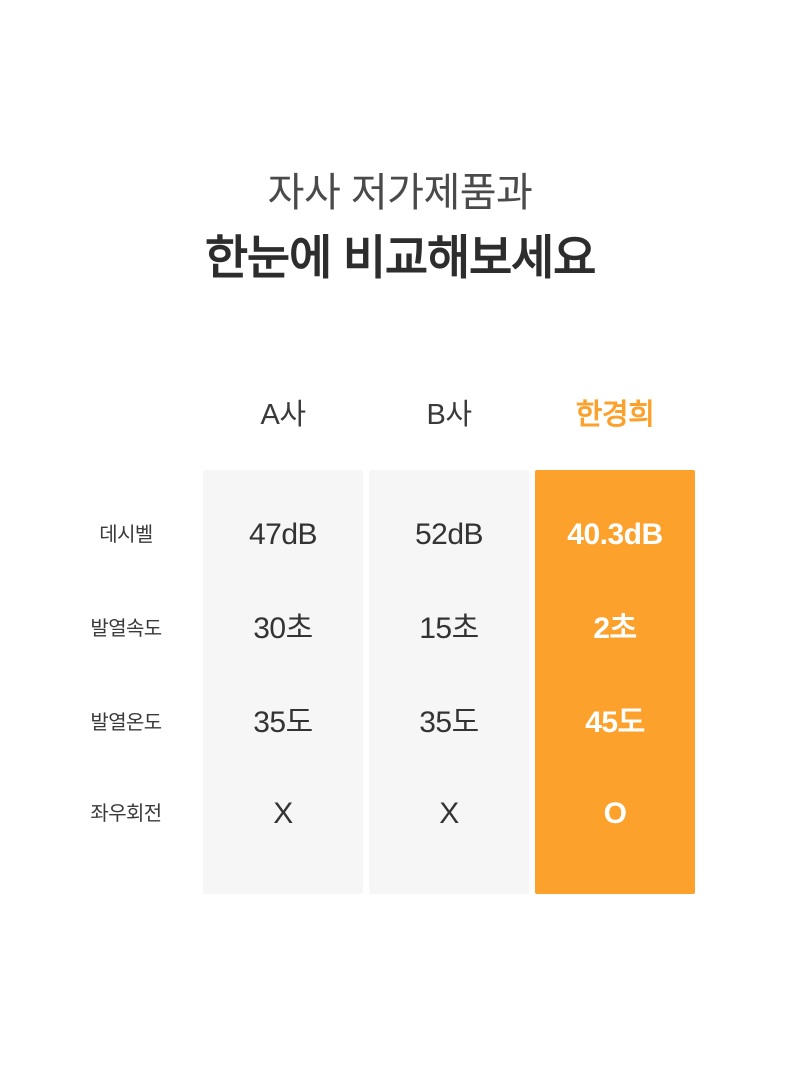 The image size is (800, 1081). Describe the element at coordinates (615, 534) in the screenshot. I see `cell-decibel-hankyunghee: 40.3dB` at that location.